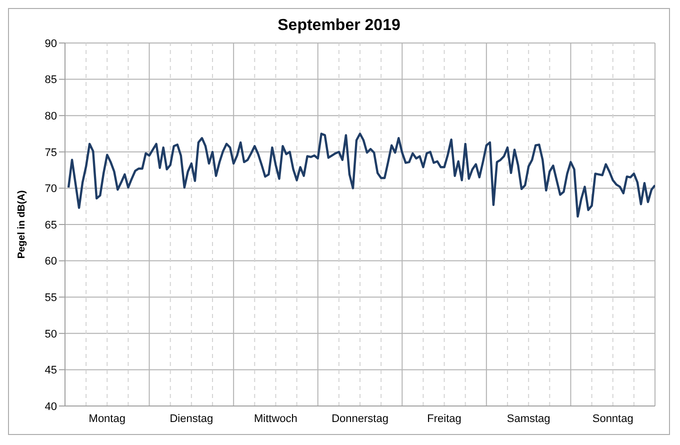  I want to click on y-tick-label: 80, so click(50, 116).